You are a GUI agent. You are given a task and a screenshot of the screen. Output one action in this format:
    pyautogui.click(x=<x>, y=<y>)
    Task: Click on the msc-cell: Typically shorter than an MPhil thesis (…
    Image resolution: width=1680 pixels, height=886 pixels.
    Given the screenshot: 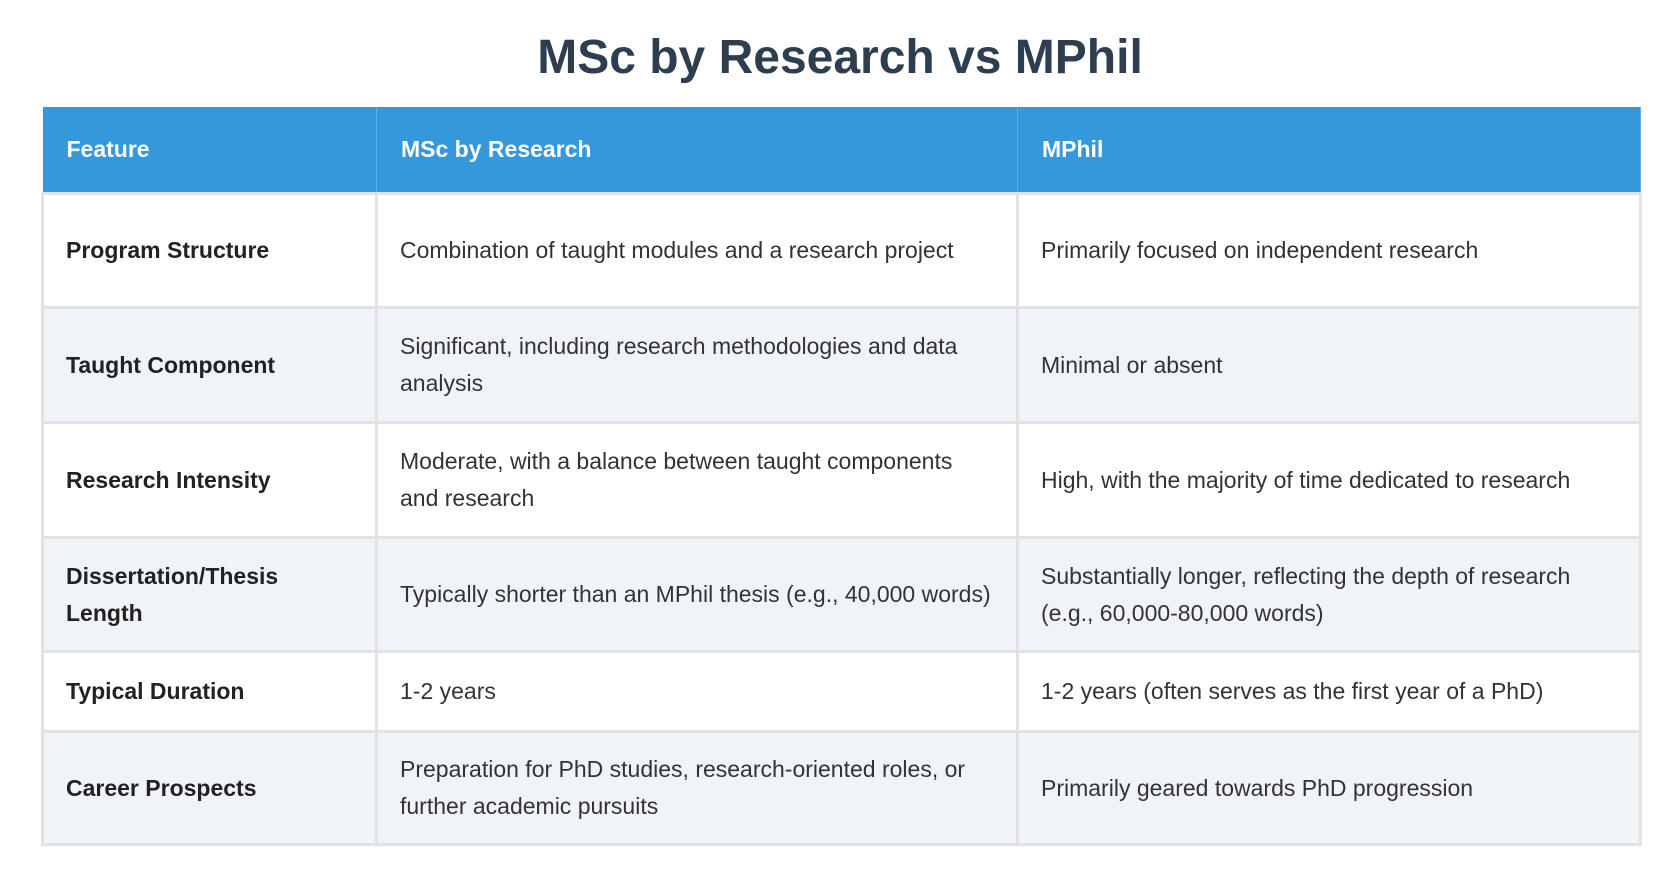 What is the action you would take?
    pyautogui.click(x=697, y=594)
    